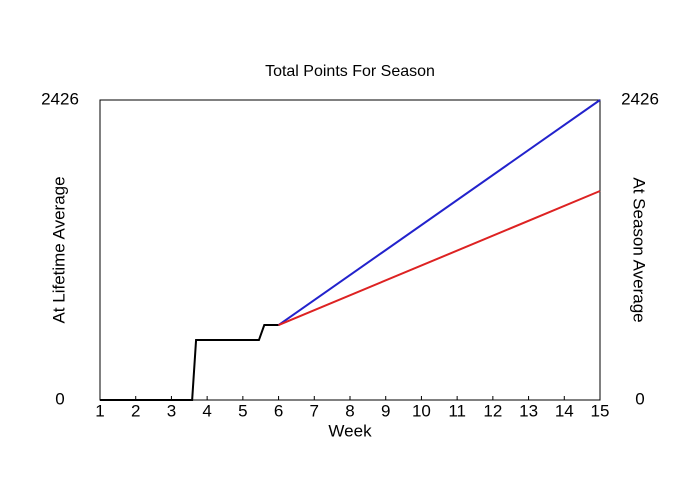 Image resolution: width=700 pixels, height=500 pixels. I want to click on y-tick-label: 0, so click(59, 398).